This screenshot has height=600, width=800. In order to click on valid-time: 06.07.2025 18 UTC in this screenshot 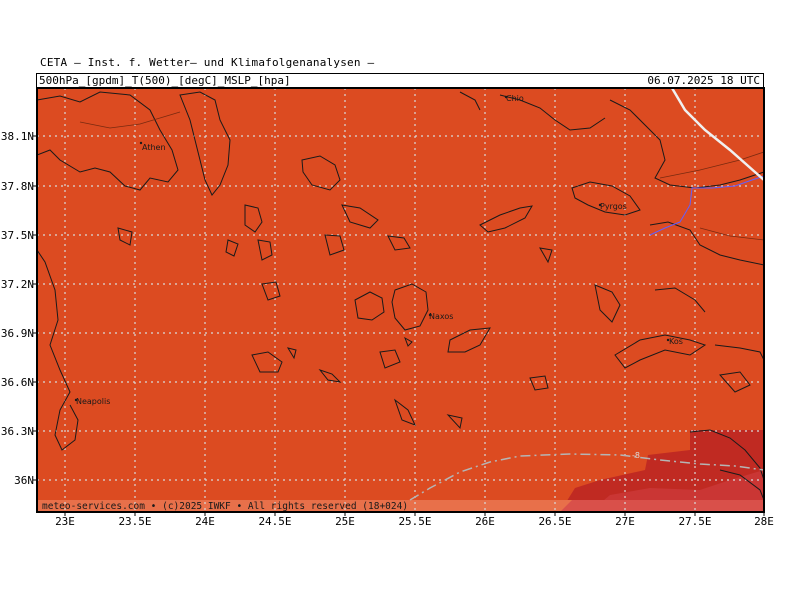, I will do `click(703, 80)`.